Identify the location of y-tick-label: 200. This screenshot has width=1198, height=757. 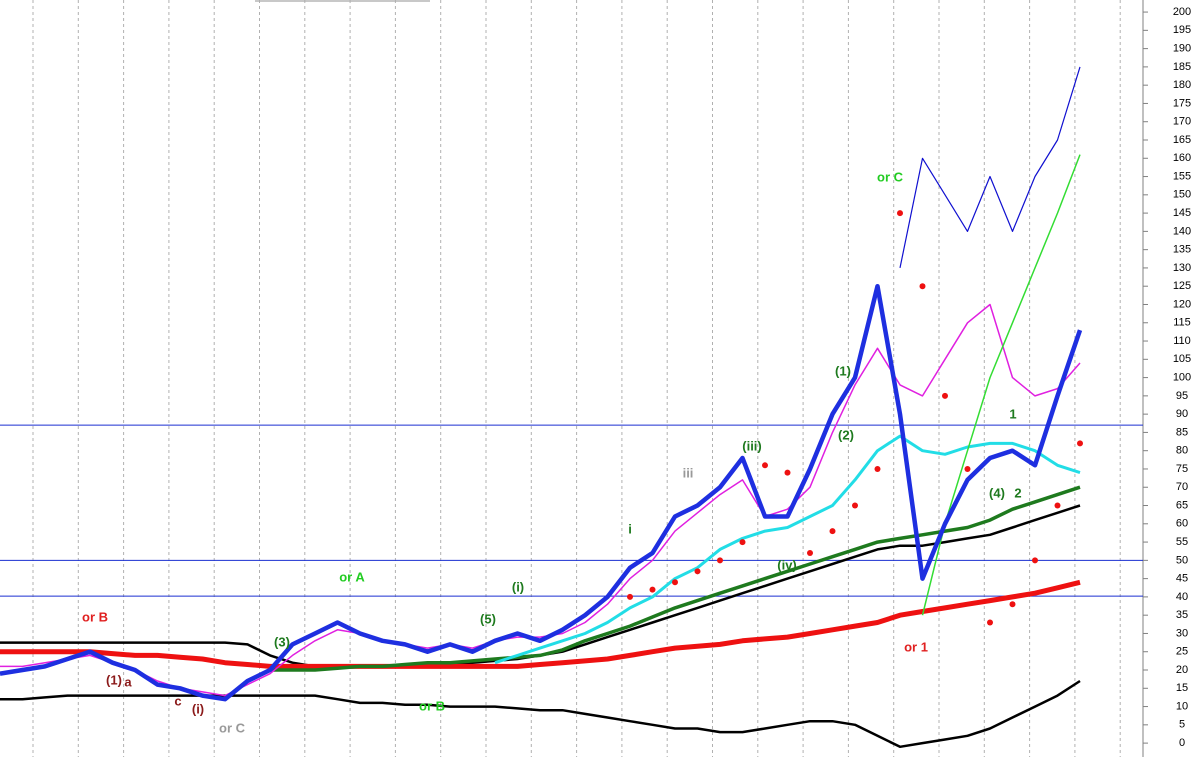
(1182, 12).